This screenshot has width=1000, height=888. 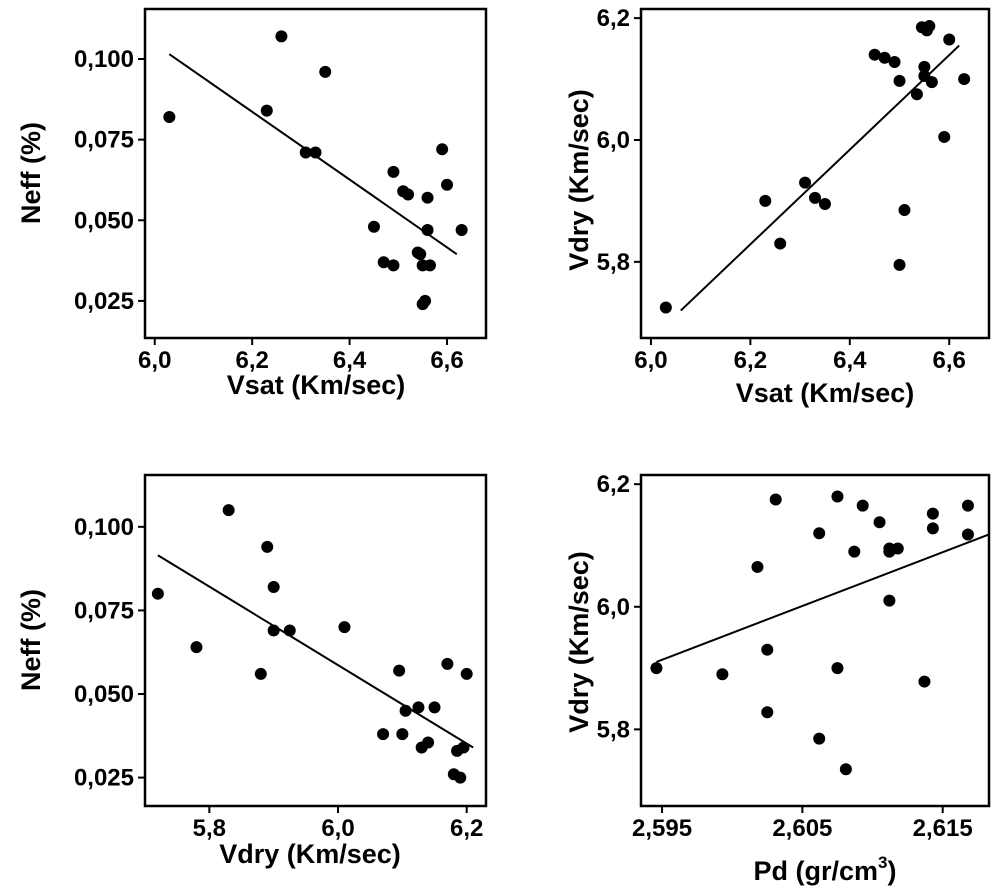 What do you see at coordinates (816, 871) in the screenshot?
I see `x-axis-label-main: Pd (gr/cm` at bounding box center [816, 871].